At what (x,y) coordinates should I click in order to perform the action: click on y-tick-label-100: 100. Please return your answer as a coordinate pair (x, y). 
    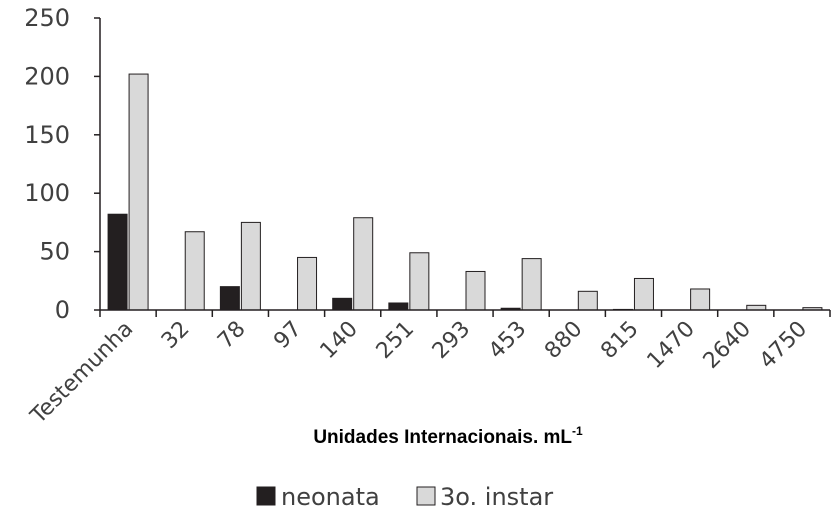
    Looking at the image, I should click on (47, 193).